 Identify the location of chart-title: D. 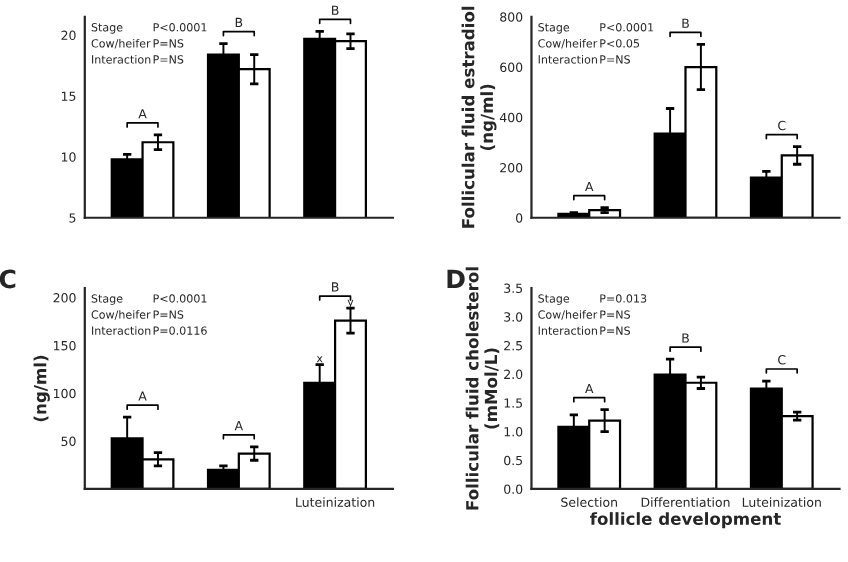
(456, 279).